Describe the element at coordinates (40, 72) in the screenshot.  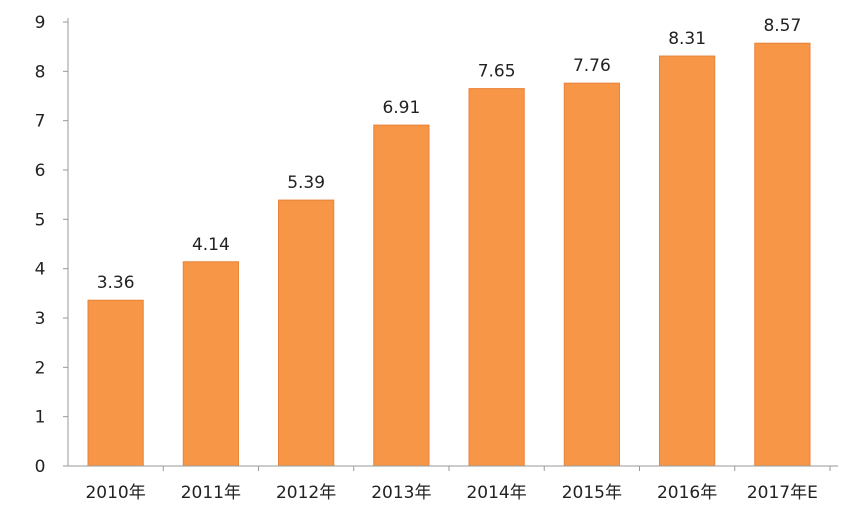
I see `y-tick-label: 8` at that location.